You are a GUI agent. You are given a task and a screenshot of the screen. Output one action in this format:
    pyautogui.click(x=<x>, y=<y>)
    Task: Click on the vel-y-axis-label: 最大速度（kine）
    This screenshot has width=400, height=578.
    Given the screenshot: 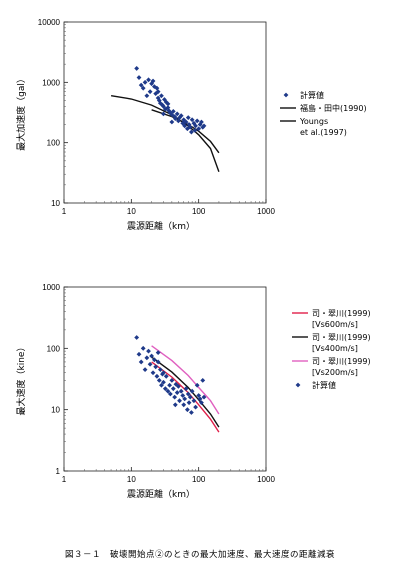 What is the action you would take?
    pyautogui.click(x=21, y=379)
    